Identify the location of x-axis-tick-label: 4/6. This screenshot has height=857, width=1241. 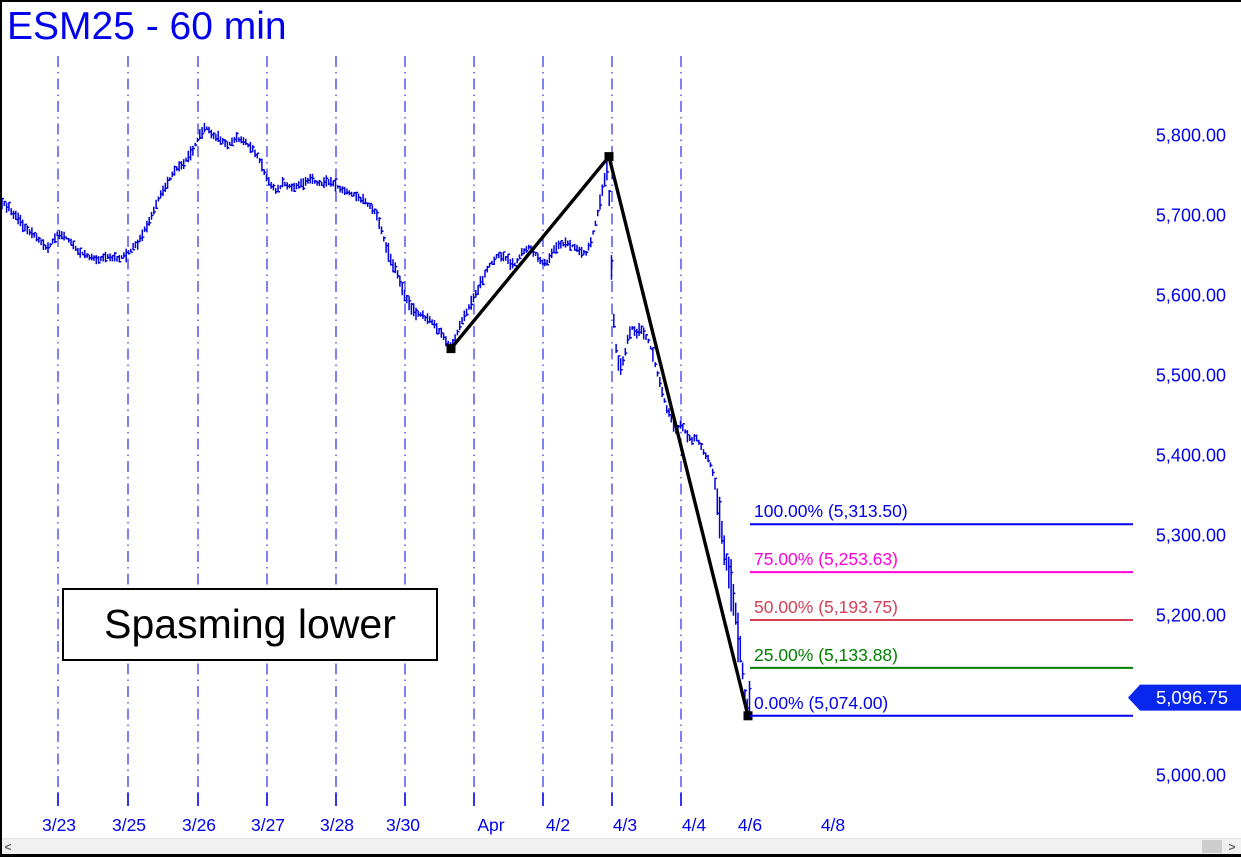
(750, 825).